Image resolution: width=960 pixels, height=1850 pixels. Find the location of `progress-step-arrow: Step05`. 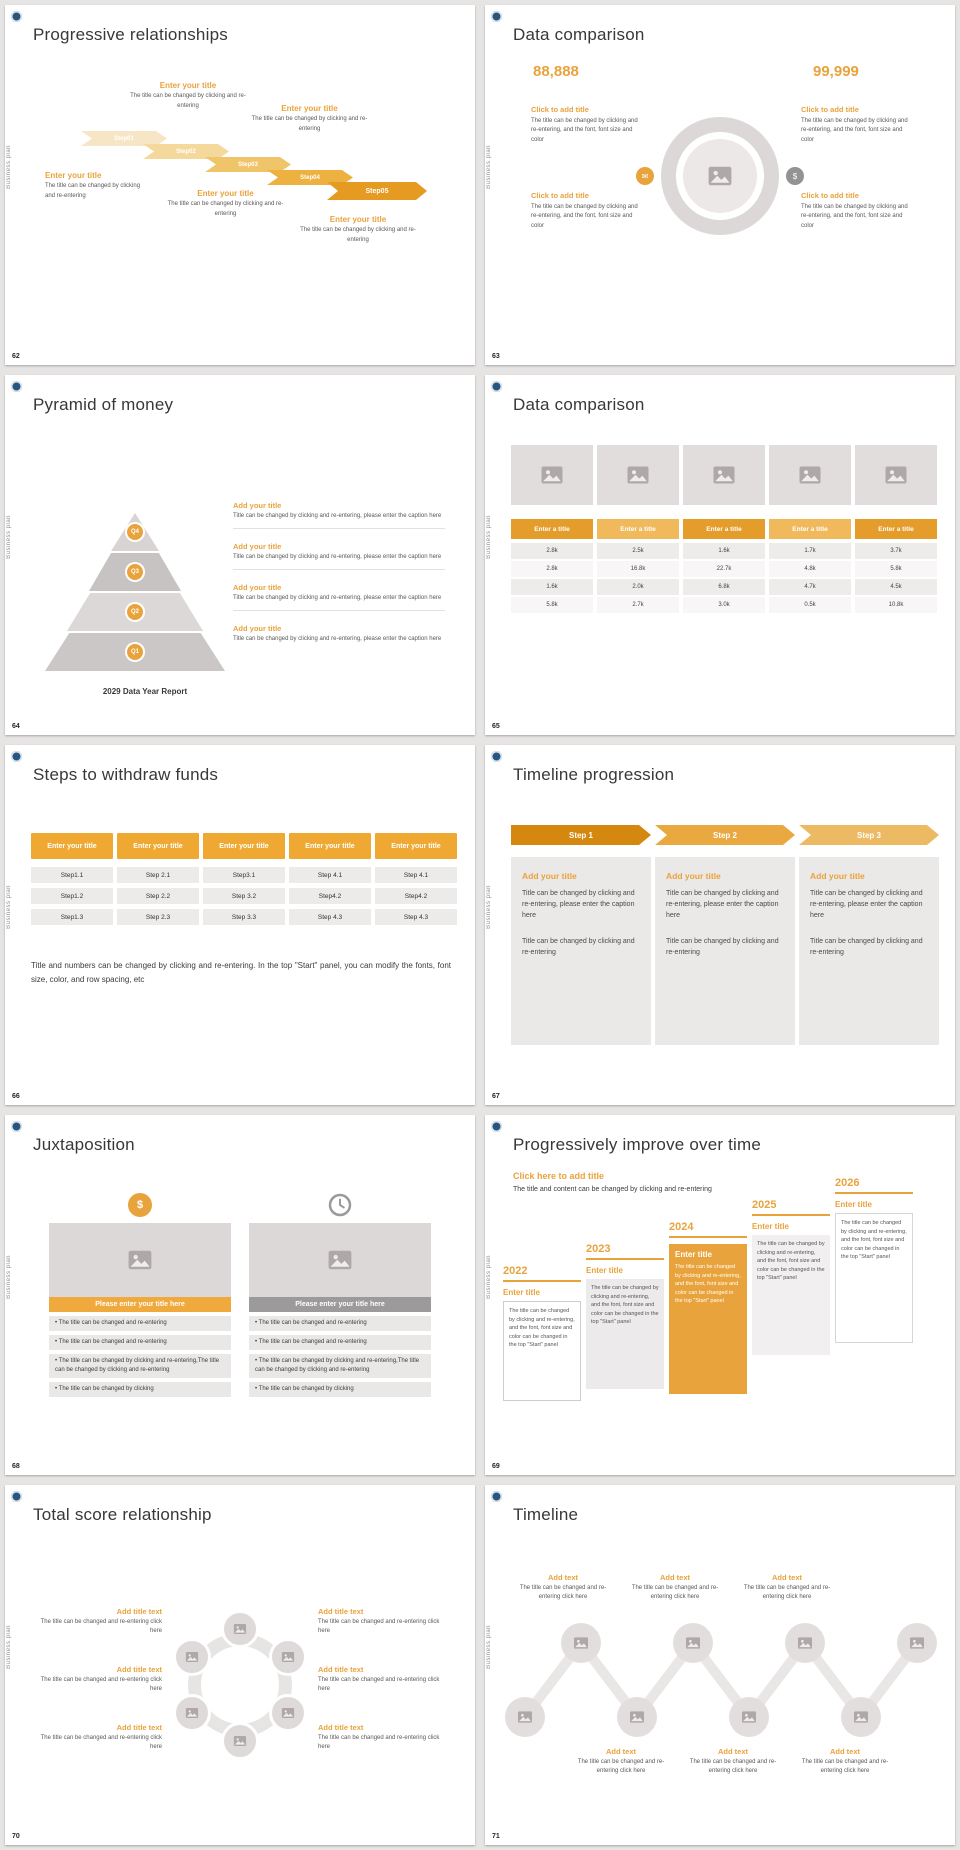

progress-step-arrow: Step05 is located at coordinates (377, 191).